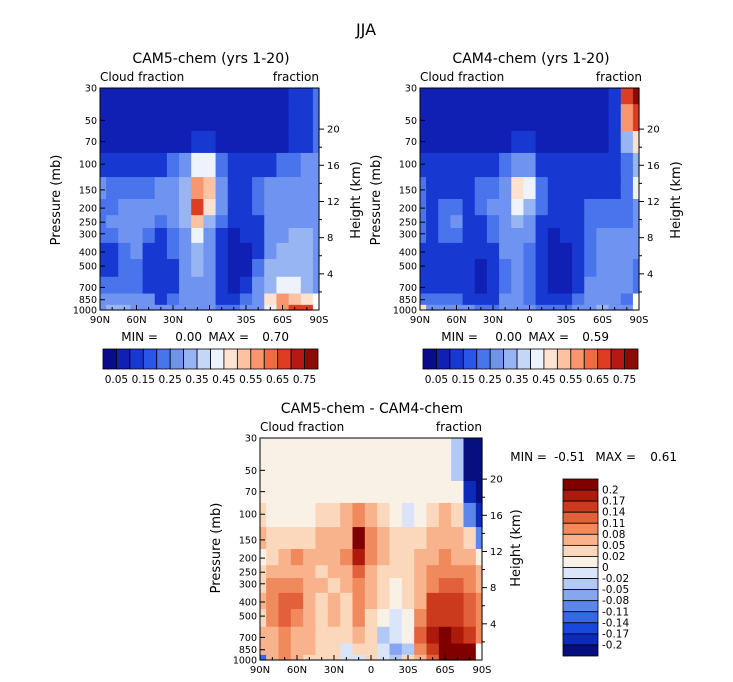 The width and height of the screenshot is (733, 682). I want to click on y-tick-label: 250, so click(248, 573).